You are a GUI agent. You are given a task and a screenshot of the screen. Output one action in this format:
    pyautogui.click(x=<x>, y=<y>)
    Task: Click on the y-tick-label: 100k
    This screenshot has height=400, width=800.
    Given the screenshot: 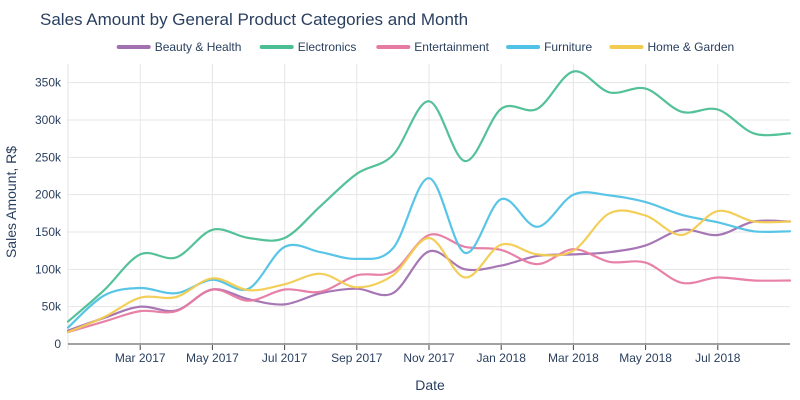 What is the action you would take?
    pyautogui.click(x=48, y=269)
    